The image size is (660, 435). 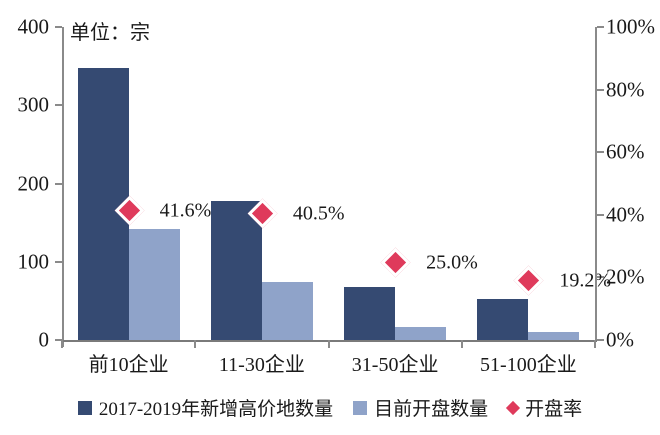 I want to click on x-axis-line, so click(x=329, y=341).